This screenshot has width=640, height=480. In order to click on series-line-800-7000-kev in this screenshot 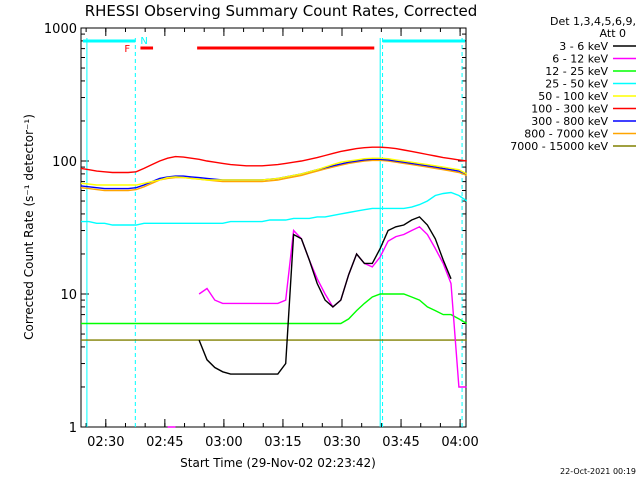, I will do `click(274, 175)`.